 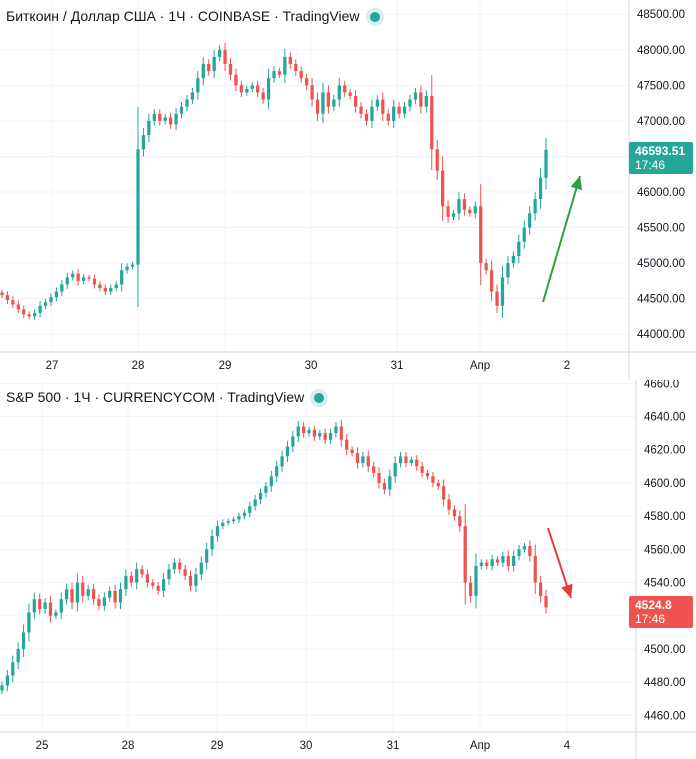 What do you see at coordinates (128, 746) in the screenshot?
I see `spx-xtick-label-1: 28` at bounding box center [128, 746].